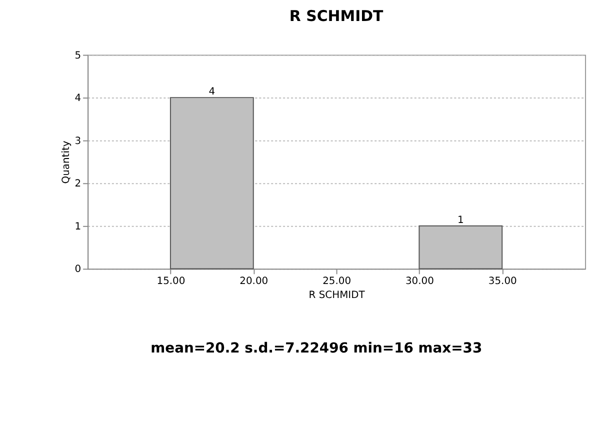 This screenshot has width=590, height=434. What do you see at coordinates (212, 92) in the screenshot?
I see `data-label: 4` at bounding box center [212, 92].